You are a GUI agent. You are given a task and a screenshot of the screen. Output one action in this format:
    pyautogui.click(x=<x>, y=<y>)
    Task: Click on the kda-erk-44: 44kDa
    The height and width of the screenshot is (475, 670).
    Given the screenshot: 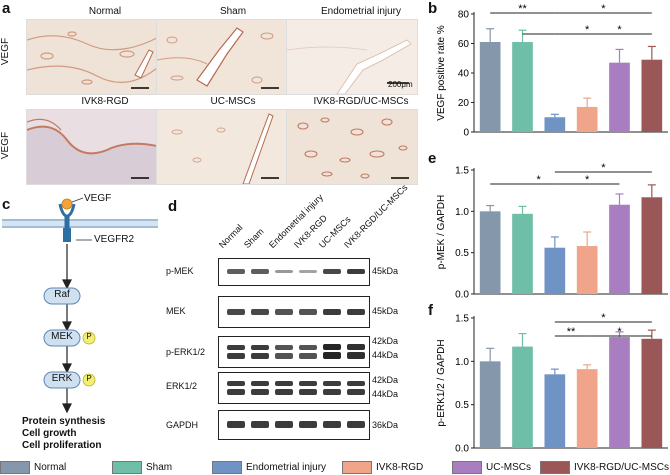 What is the action you would take?
    pyautogui.click(x=385, y=394)
    